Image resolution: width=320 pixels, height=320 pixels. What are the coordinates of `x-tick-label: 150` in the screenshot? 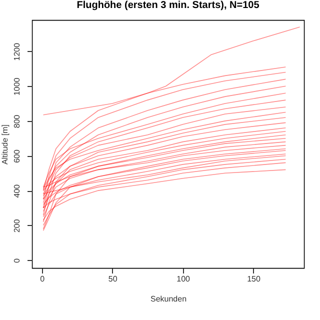 It's located at (254, 279).